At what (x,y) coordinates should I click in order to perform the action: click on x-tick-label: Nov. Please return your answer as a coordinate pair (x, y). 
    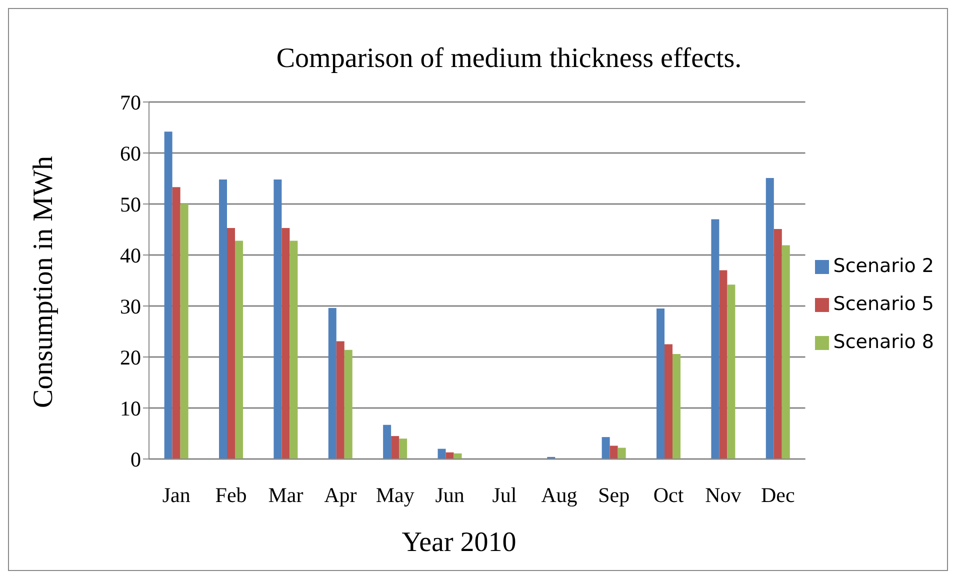
    Looking at the image, I should click on (723, 494).